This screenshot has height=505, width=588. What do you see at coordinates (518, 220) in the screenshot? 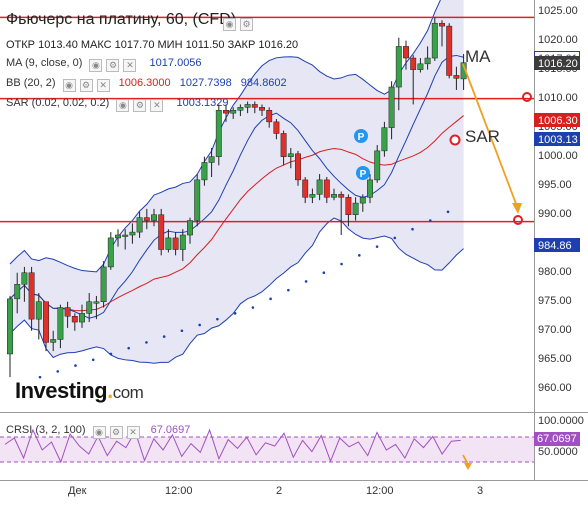
I see `level-marker` at bounding box center [518, 220].